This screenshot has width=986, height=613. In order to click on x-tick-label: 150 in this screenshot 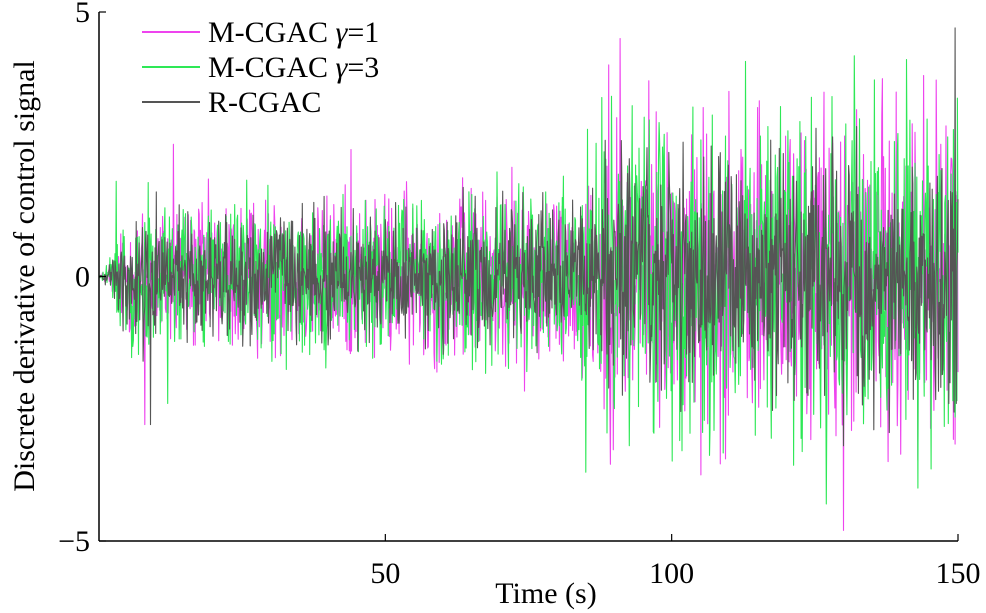, I will do `click(958, 573)`.